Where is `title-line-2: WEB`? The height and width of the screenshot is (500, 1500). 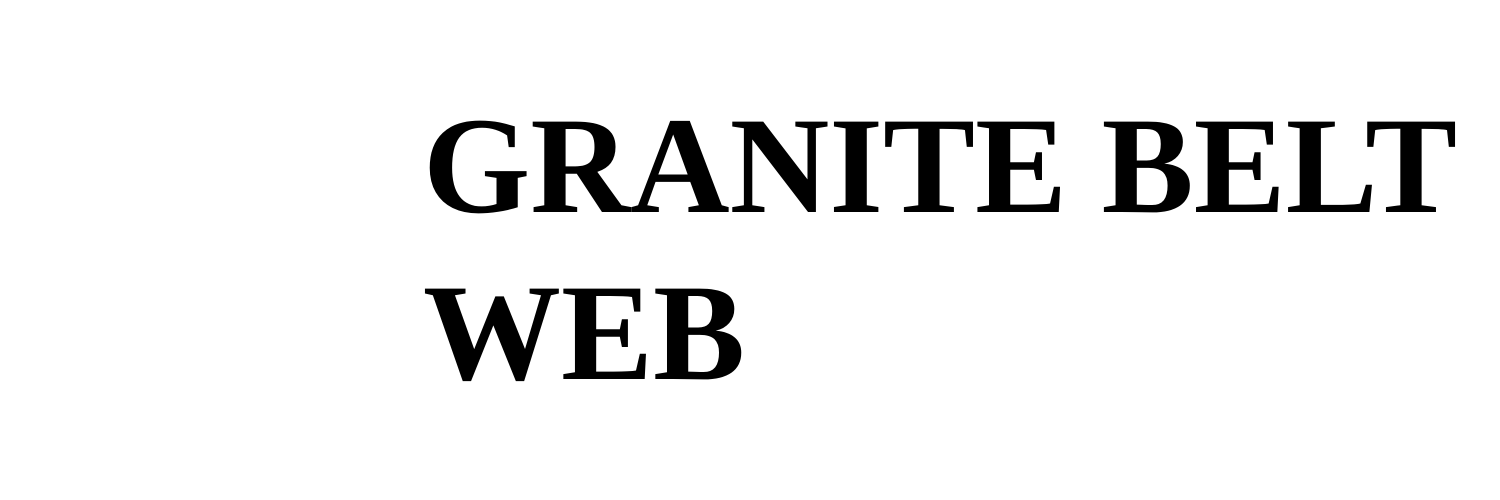
title-line-2: WEB is located at coordinates (584, 332).